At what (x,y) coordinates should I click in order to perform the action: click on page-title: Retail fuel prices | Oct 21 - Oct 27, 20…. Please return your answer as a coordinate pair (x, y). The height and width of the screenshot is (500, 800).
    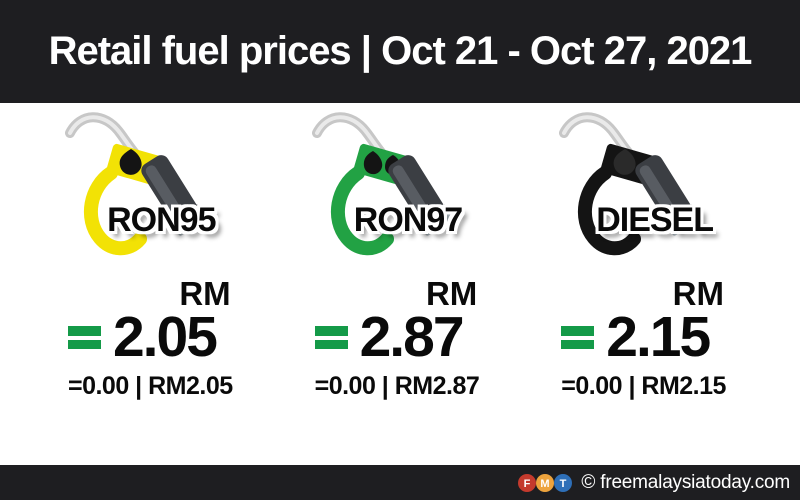
    Looking at the image, I should click on (400, 51).